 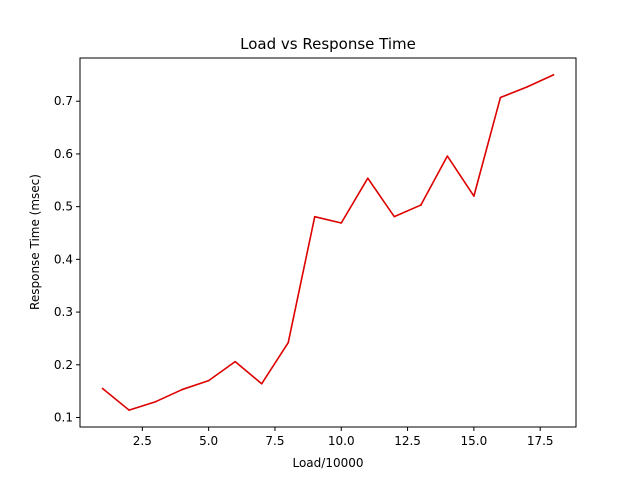 I want to click on y-axis: 0.1 0.2 0.3 0.4 0.5 0.6 0.7, so click(x=67, y=259).